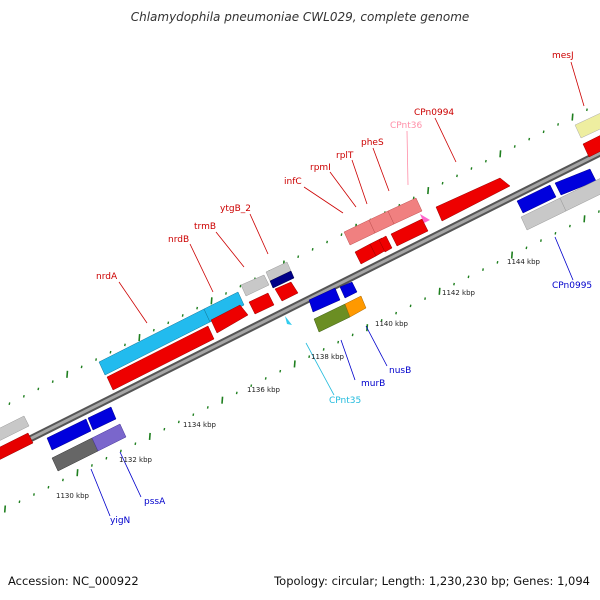  I want to click on gene-label-rplT: rplT, so click(345, 156).